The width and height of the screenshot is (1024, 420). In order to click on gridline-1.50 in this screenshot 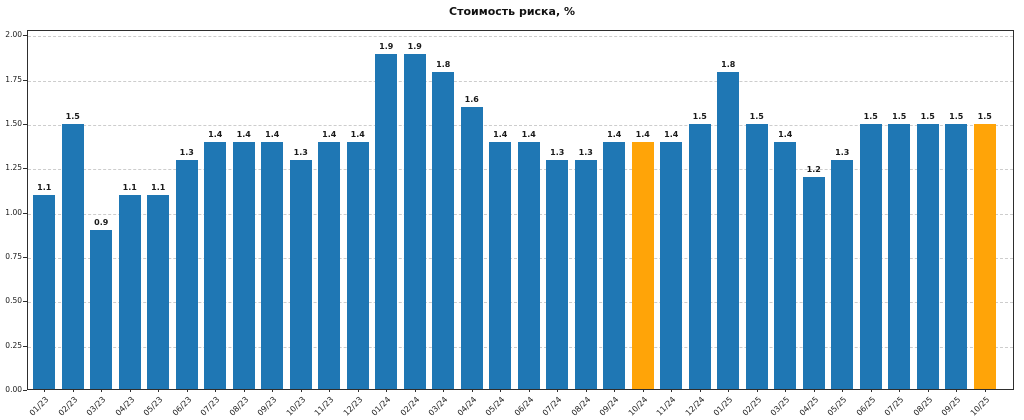, I will do `click(520, 125)`.